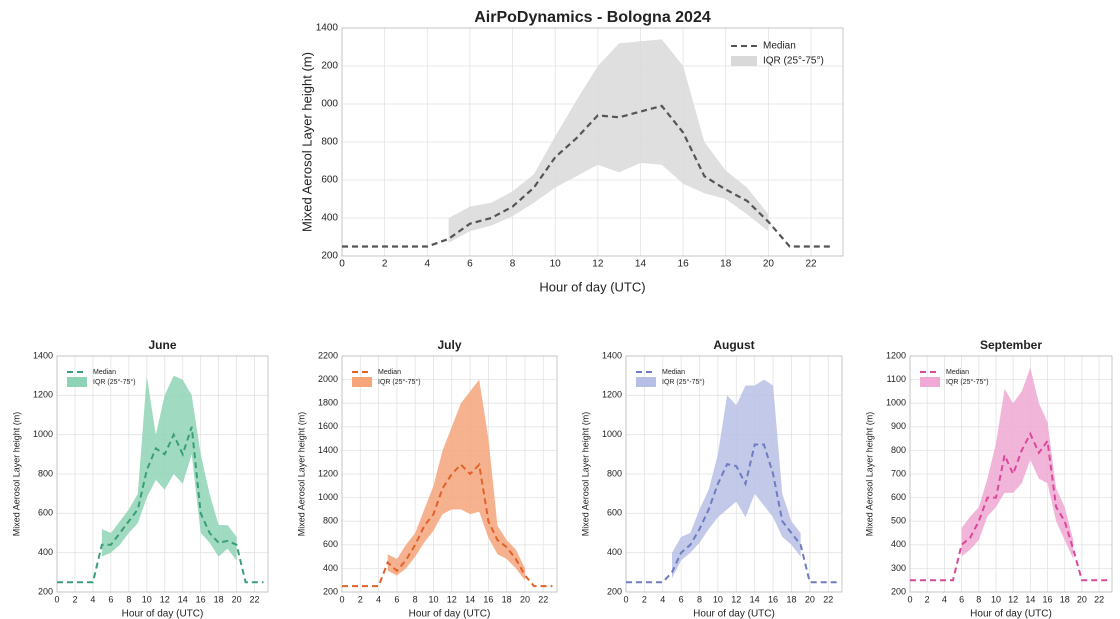 Image resolution: width=1120 pixels, height=619 pixels. I want to click on y-tick-label: 500, so click(898, 521).